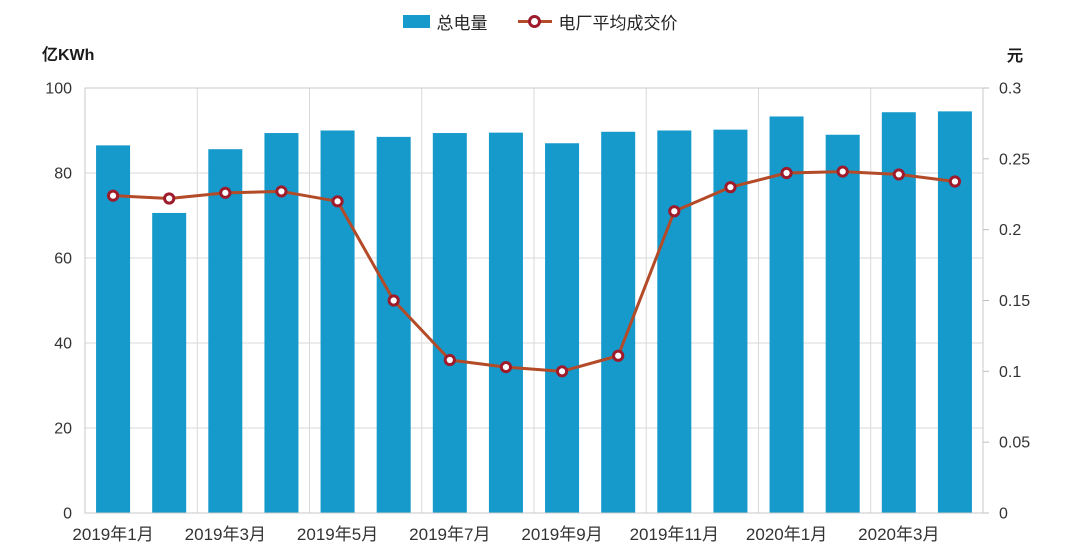 This screenshot has width=1080, height=559. What do you see at coordinates (1010, 230) in the screenshot?
I see `right-axis-tick-label: 0.2` at bounding box center [1010, 230].